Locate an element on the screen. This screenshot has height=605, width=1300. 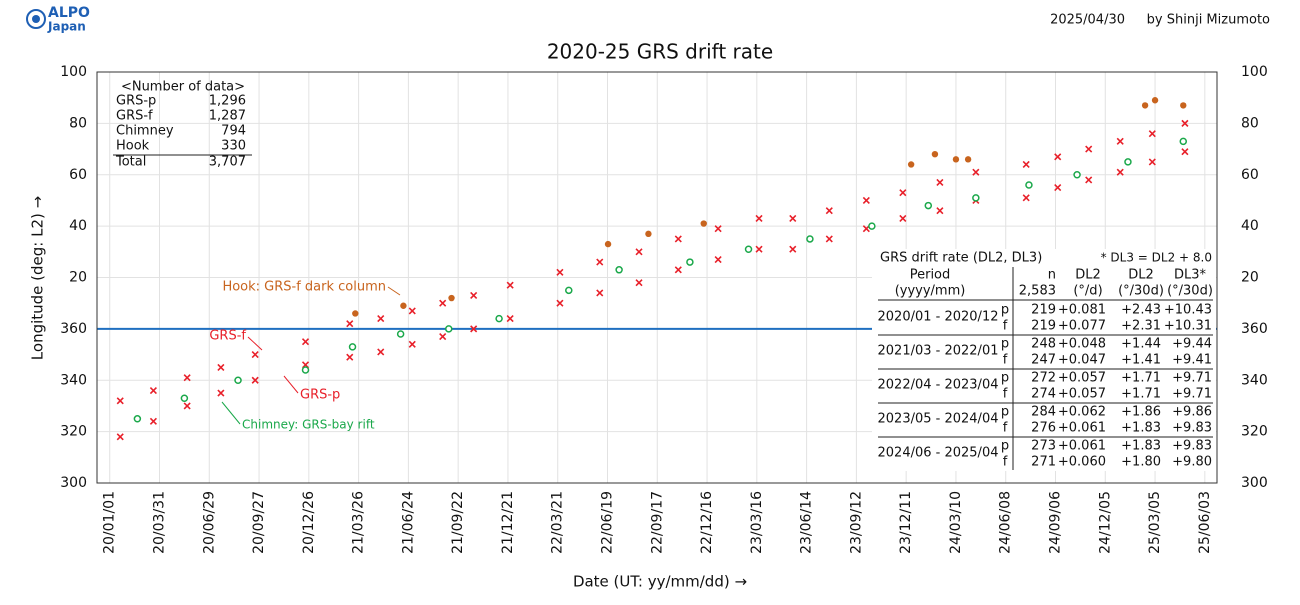
y2-tick-label: 100 is located at coordinates (1254, 72).